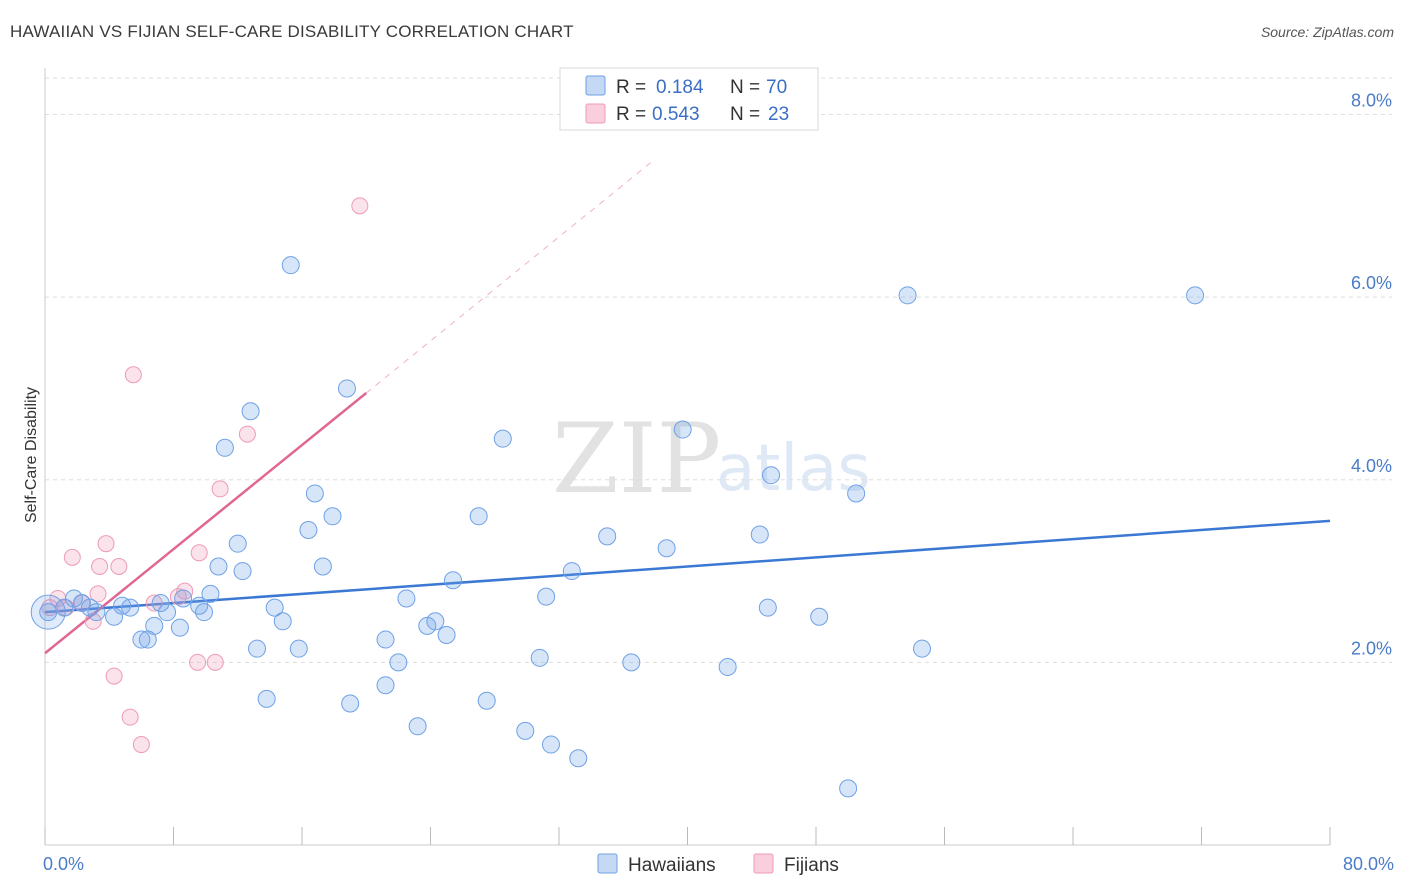  What do you see at coordinates (1371, 466) in the screenshot?
I see `y-tick-label: 4.0%` at bounding box center [1371, 466].